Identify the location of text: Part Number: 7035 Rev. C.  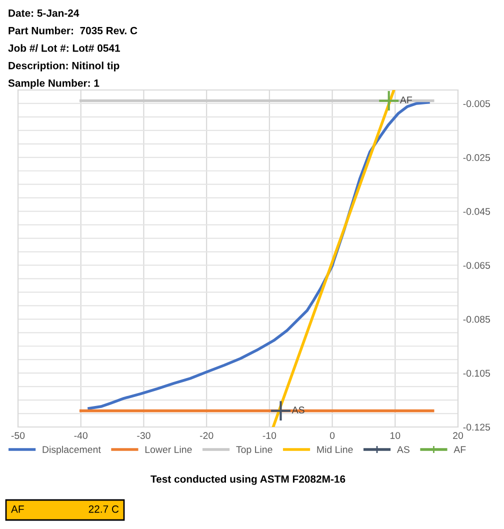
(73, 30).